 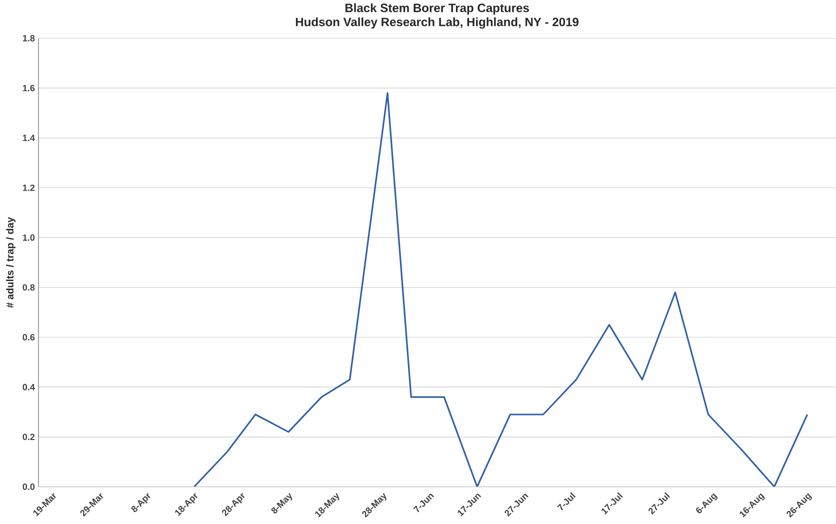 I want to click on y-tick-label: 0.2, so click(x=28, y=437).